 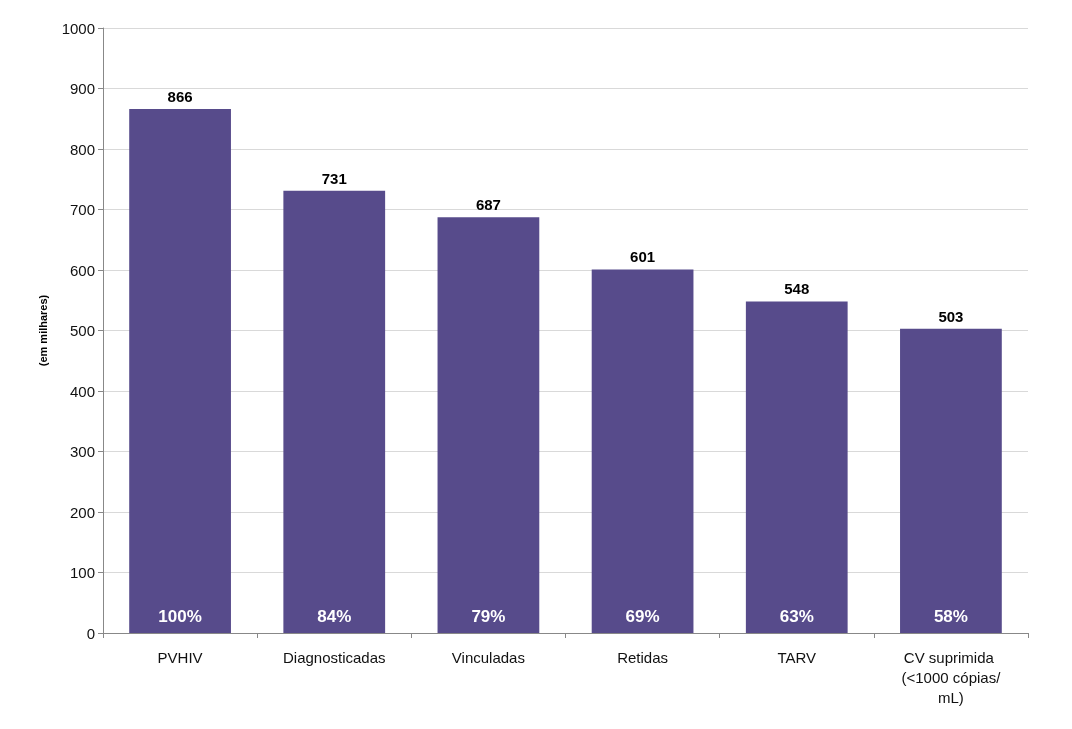 What do you see at coordinates (643, 257) in the screenshot?
I see `data-label: 601` at bounding box center [643, 257].